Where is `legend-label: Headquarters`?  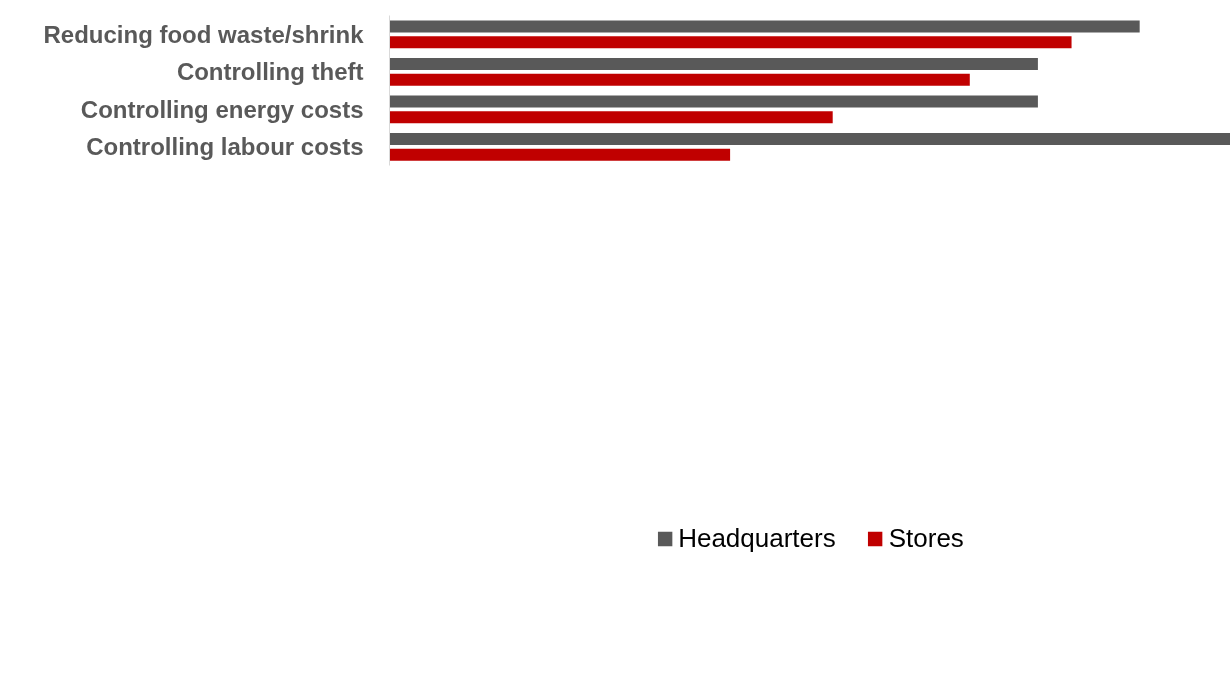
legend-label: Headquarters is located at coordinates (757, 538).